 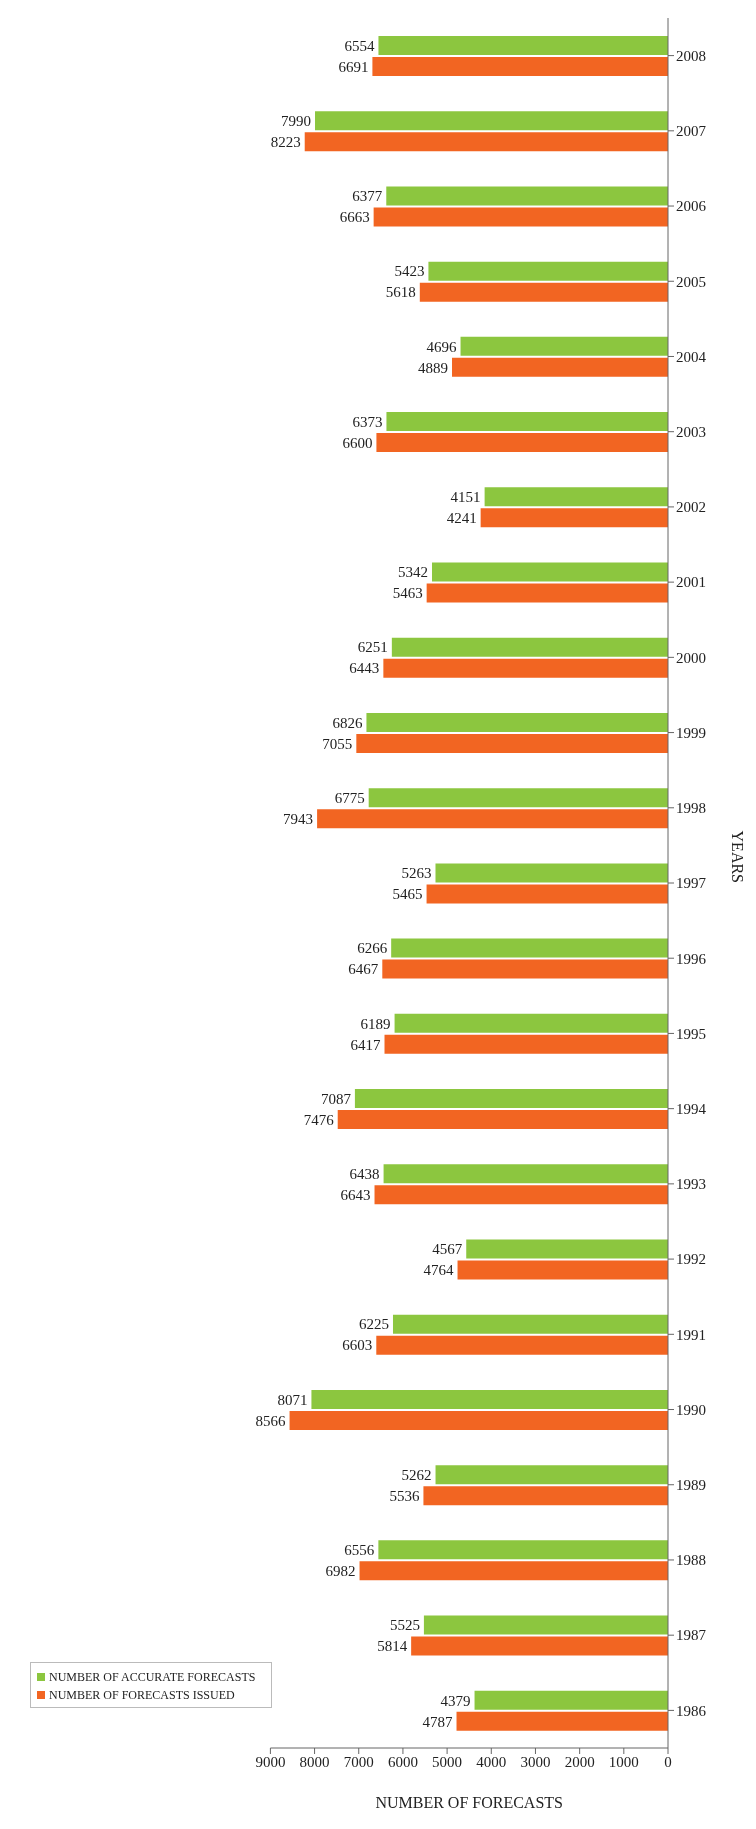 What do you see at coordinates (691, 1635) in the screenshot?
I see `y-tick-label: 1987` at bounding box center [691, 1635].